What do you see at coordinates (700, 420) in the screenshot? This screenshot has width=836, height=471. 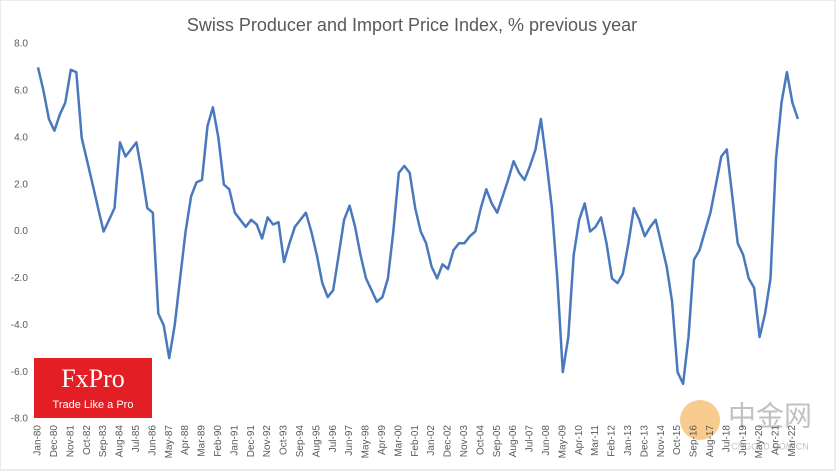 I see `watermark-icon` at bounding box center [700, 420].